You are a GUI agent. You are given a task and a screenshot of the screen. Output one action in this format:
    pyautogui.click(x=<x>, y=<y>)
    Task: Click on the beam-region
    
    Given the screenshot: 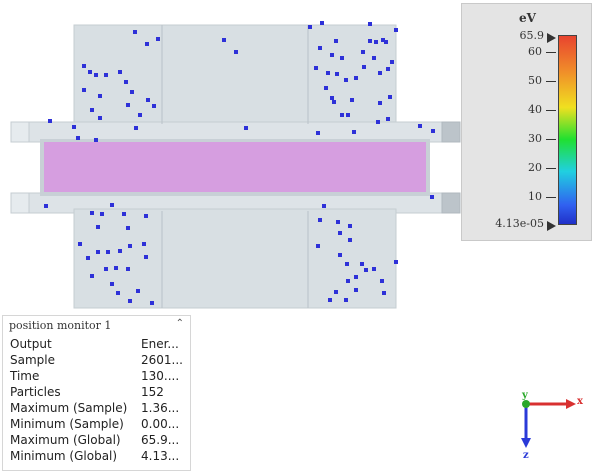 What is the action you would take?
    pyautogui.click(x=235, y=167)
    